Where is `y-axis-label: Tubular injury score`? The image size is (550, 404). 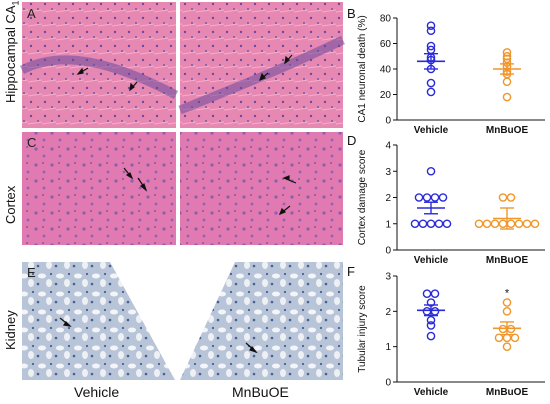
y-axis-label: Tubular injury score is located at coordinates (362, 329).